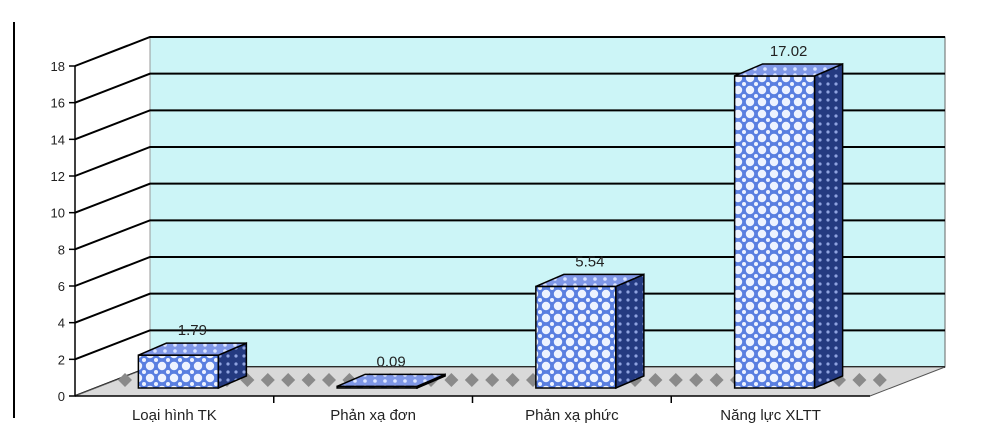 Image resolution: width=993 pixels, height=429 pixels. Describe the element at coordinates (61, 249) in the screenshot. I see `y-tick-label: 8` at that location.